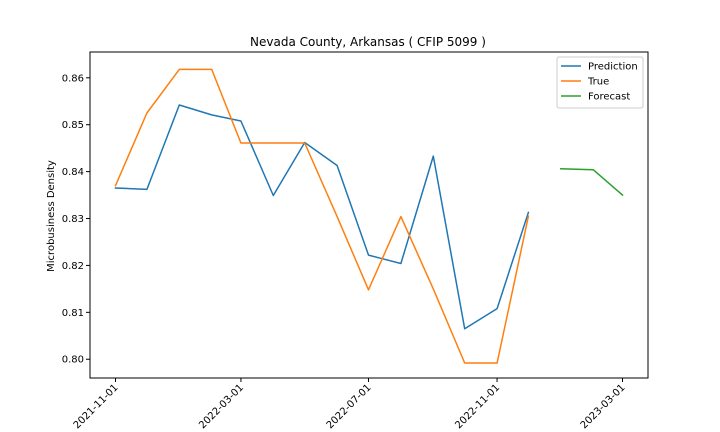 The height and width of the screenshot is (432, 720). Describe the element at coordinates (73, 172) in the screenshot. I see `y-tick-label: 0.84` at that location.